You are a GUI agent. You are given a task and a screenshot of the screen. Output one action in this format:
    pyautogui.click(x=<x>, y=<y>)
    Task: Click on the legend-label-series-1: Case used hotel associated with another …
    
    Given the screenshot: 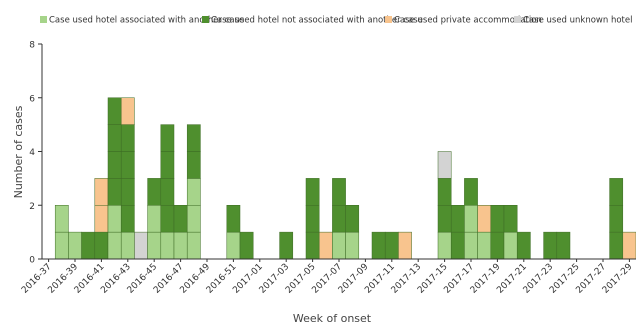 What is the action you would take?
    pyautogui.click(x=146, y=21)
    